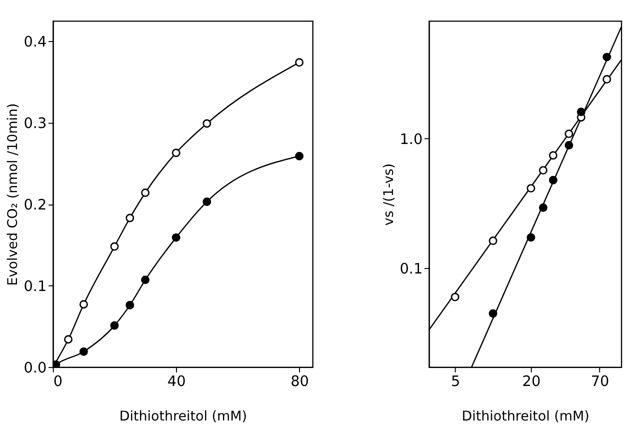  I want to click on y-tick-label: 0.4, so click(35, 42).